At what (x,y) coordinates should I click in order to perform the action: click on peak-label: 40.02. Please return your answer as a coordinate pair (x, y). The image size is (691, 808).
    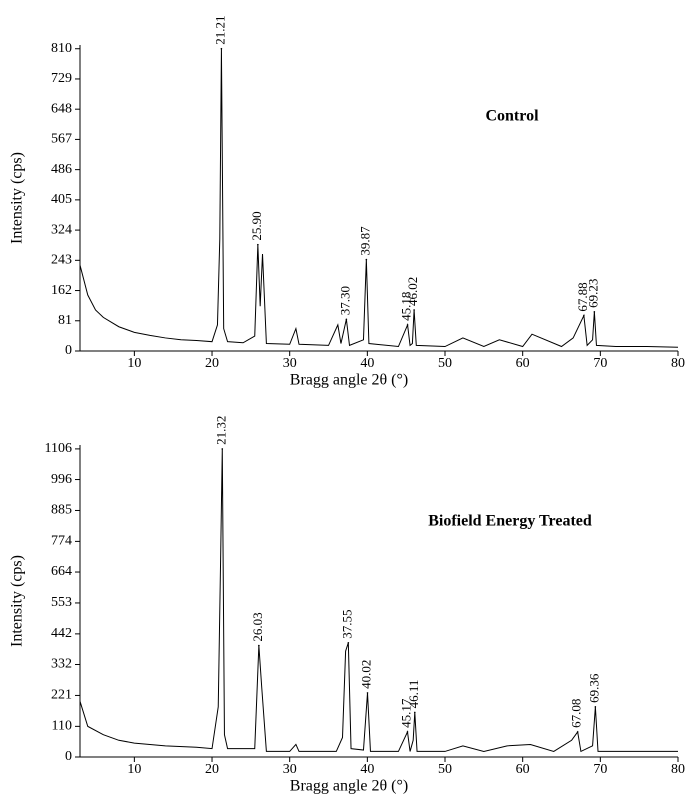
    Looking at the image, I should click on (365, 674).